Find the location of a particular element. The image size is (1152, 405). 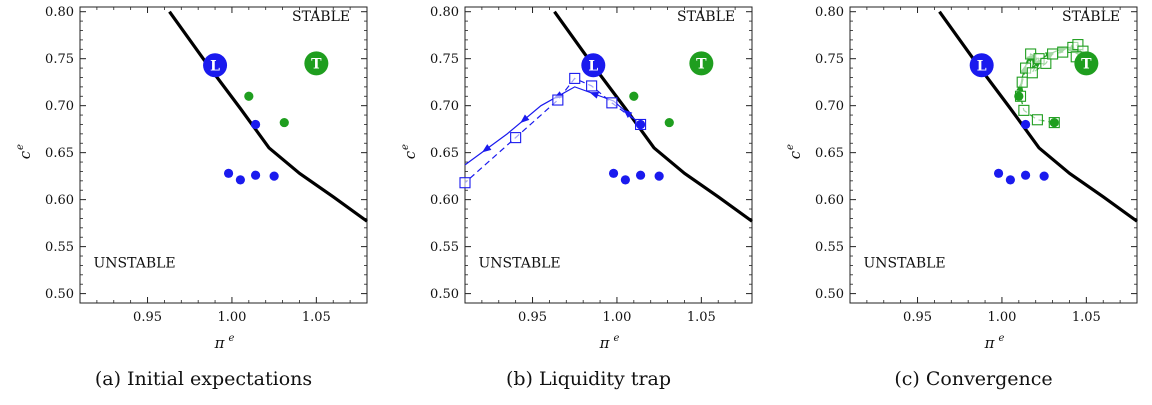

y-tick-label: 0.60 is located at coordinates (59, 200).